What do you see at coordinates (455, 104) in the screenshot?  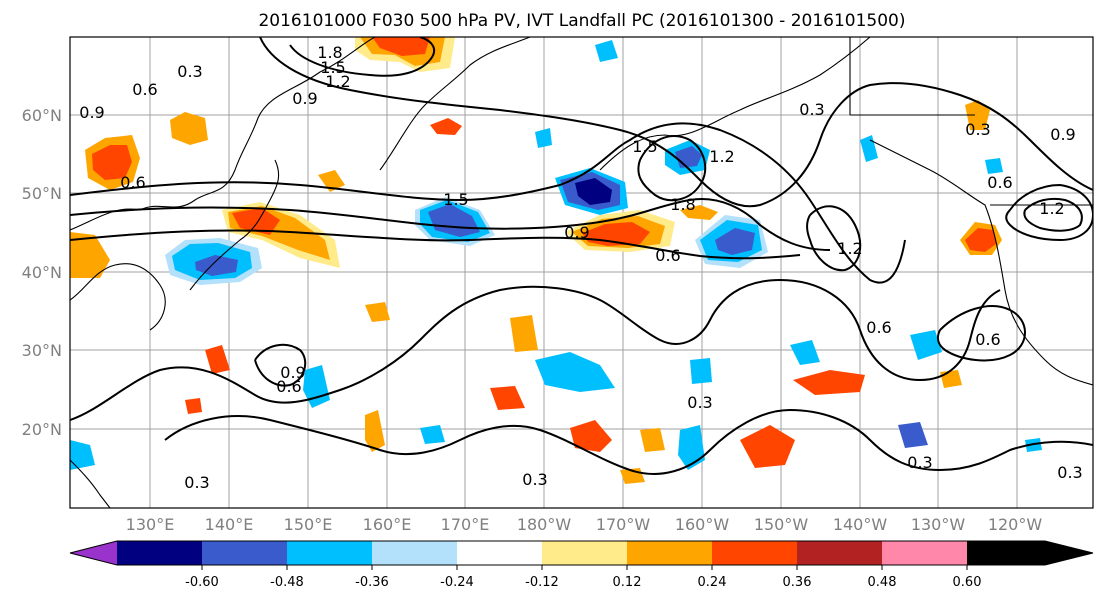 I see `coast-kamchatka` at bounding box center [455, 104].